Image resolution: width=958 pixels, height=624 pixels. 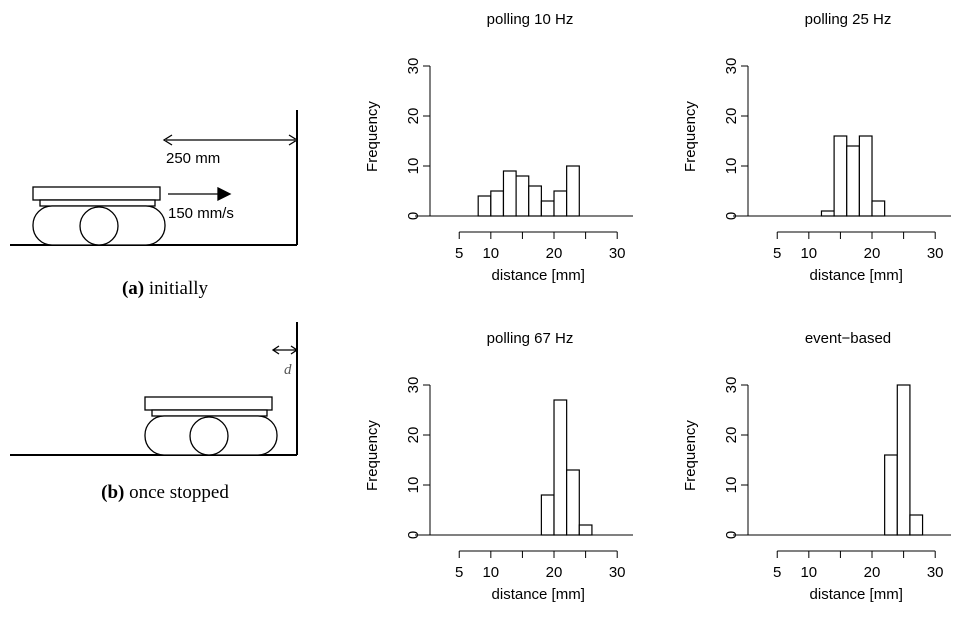 I want to click on chart-title: polling 25 Hz, so click(x=848, y=19).